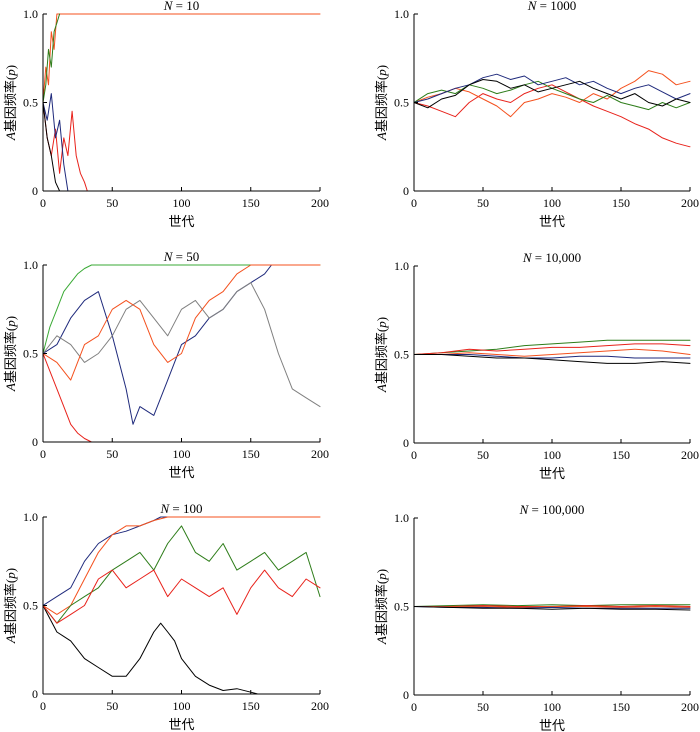  I want to click on panel-title: N = 10,000, so click(551, 257).